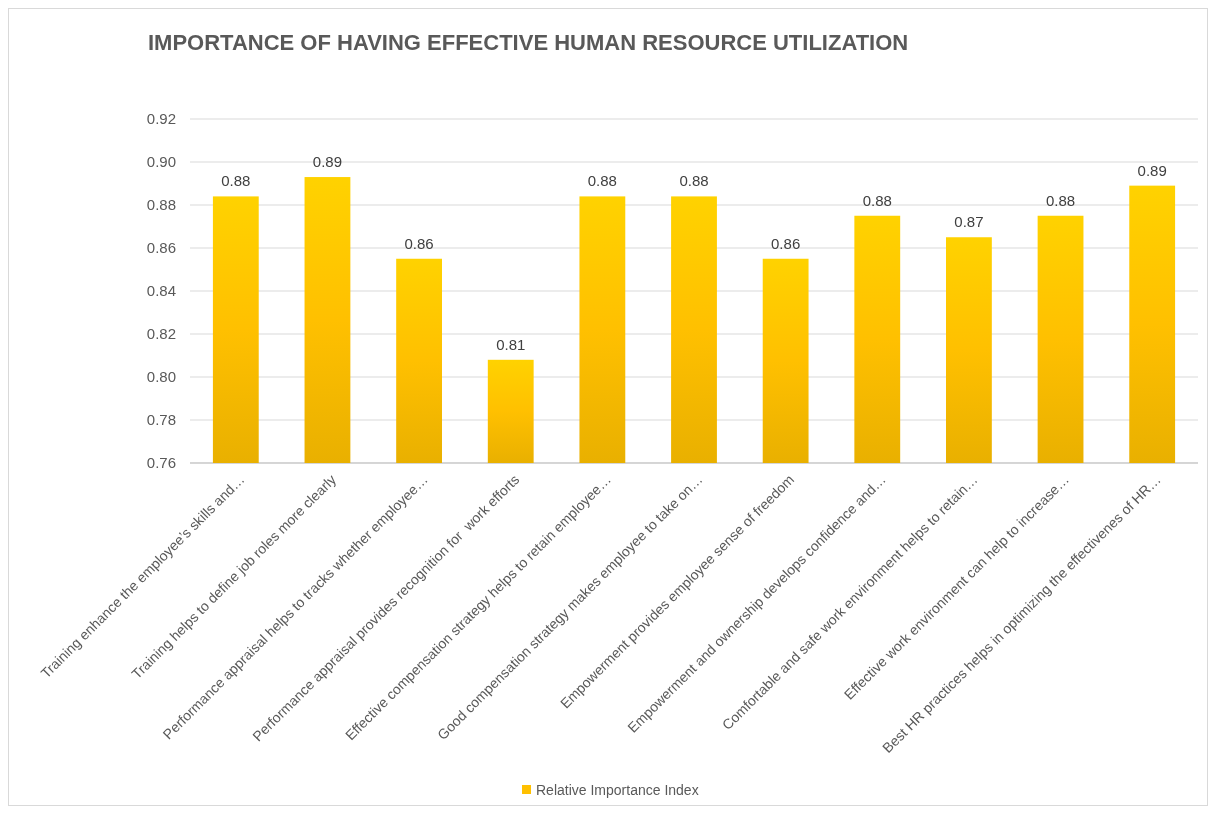 Image resolution: width=1216 pixels, height=814 pixels. What do you see at coordinates (161, 463) in the screenshot?
I see `y-tick-label: 0.76` at bounding box center [161, 463].